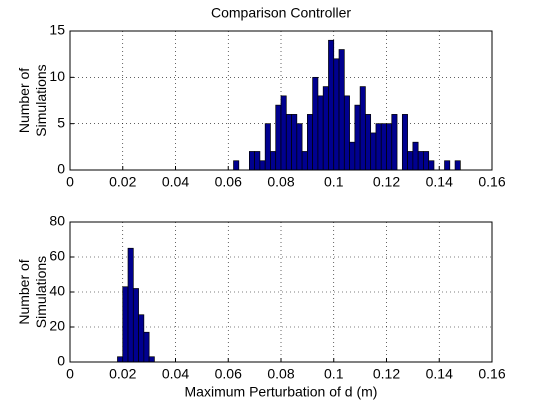 The width and height of the screenshot is (546, 409). I want to click on y-tick-label: 40, so click(57, 291).